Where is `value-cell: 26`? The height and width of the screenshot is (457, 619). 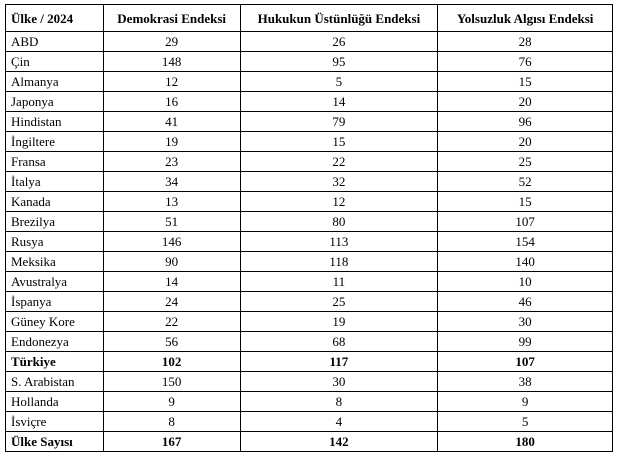 value-cell: 26 is located at coordinates (339, 41).